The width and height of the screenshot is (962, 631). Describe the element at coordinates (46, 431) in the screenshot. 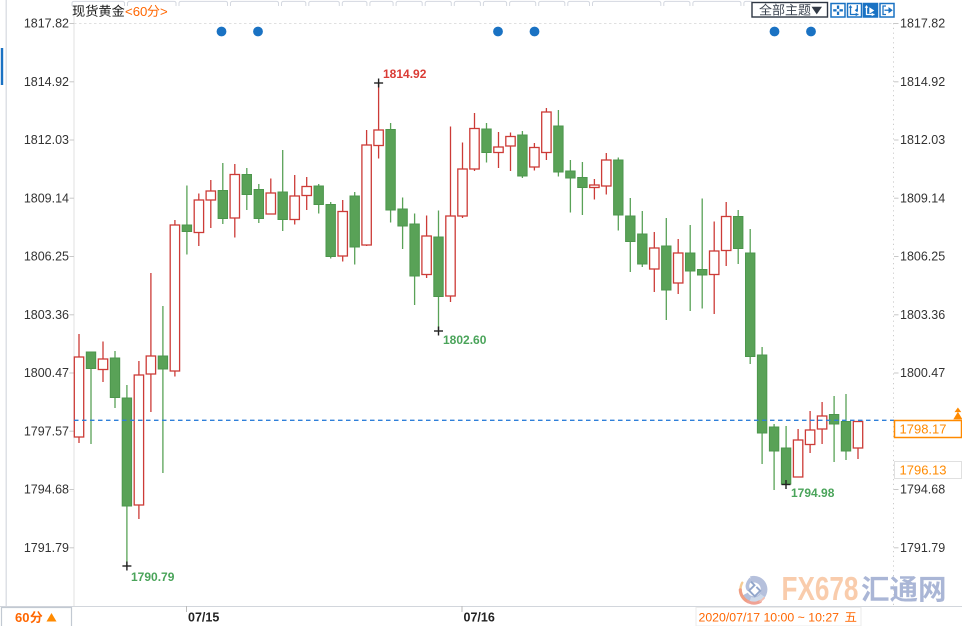

I see `svg-text: 1797.57` at that location.